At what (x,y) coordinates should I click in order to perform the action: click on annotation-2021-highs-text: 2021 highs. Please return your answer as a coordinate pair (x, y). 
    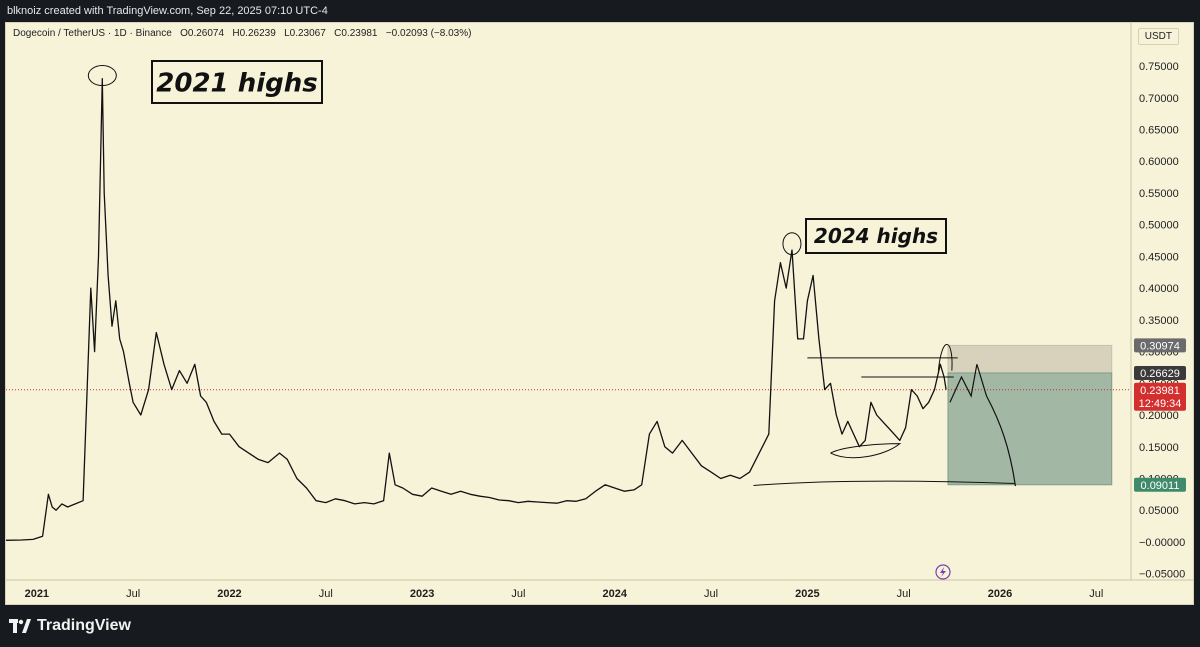
    Looking at the image, I should click on (236, 83).